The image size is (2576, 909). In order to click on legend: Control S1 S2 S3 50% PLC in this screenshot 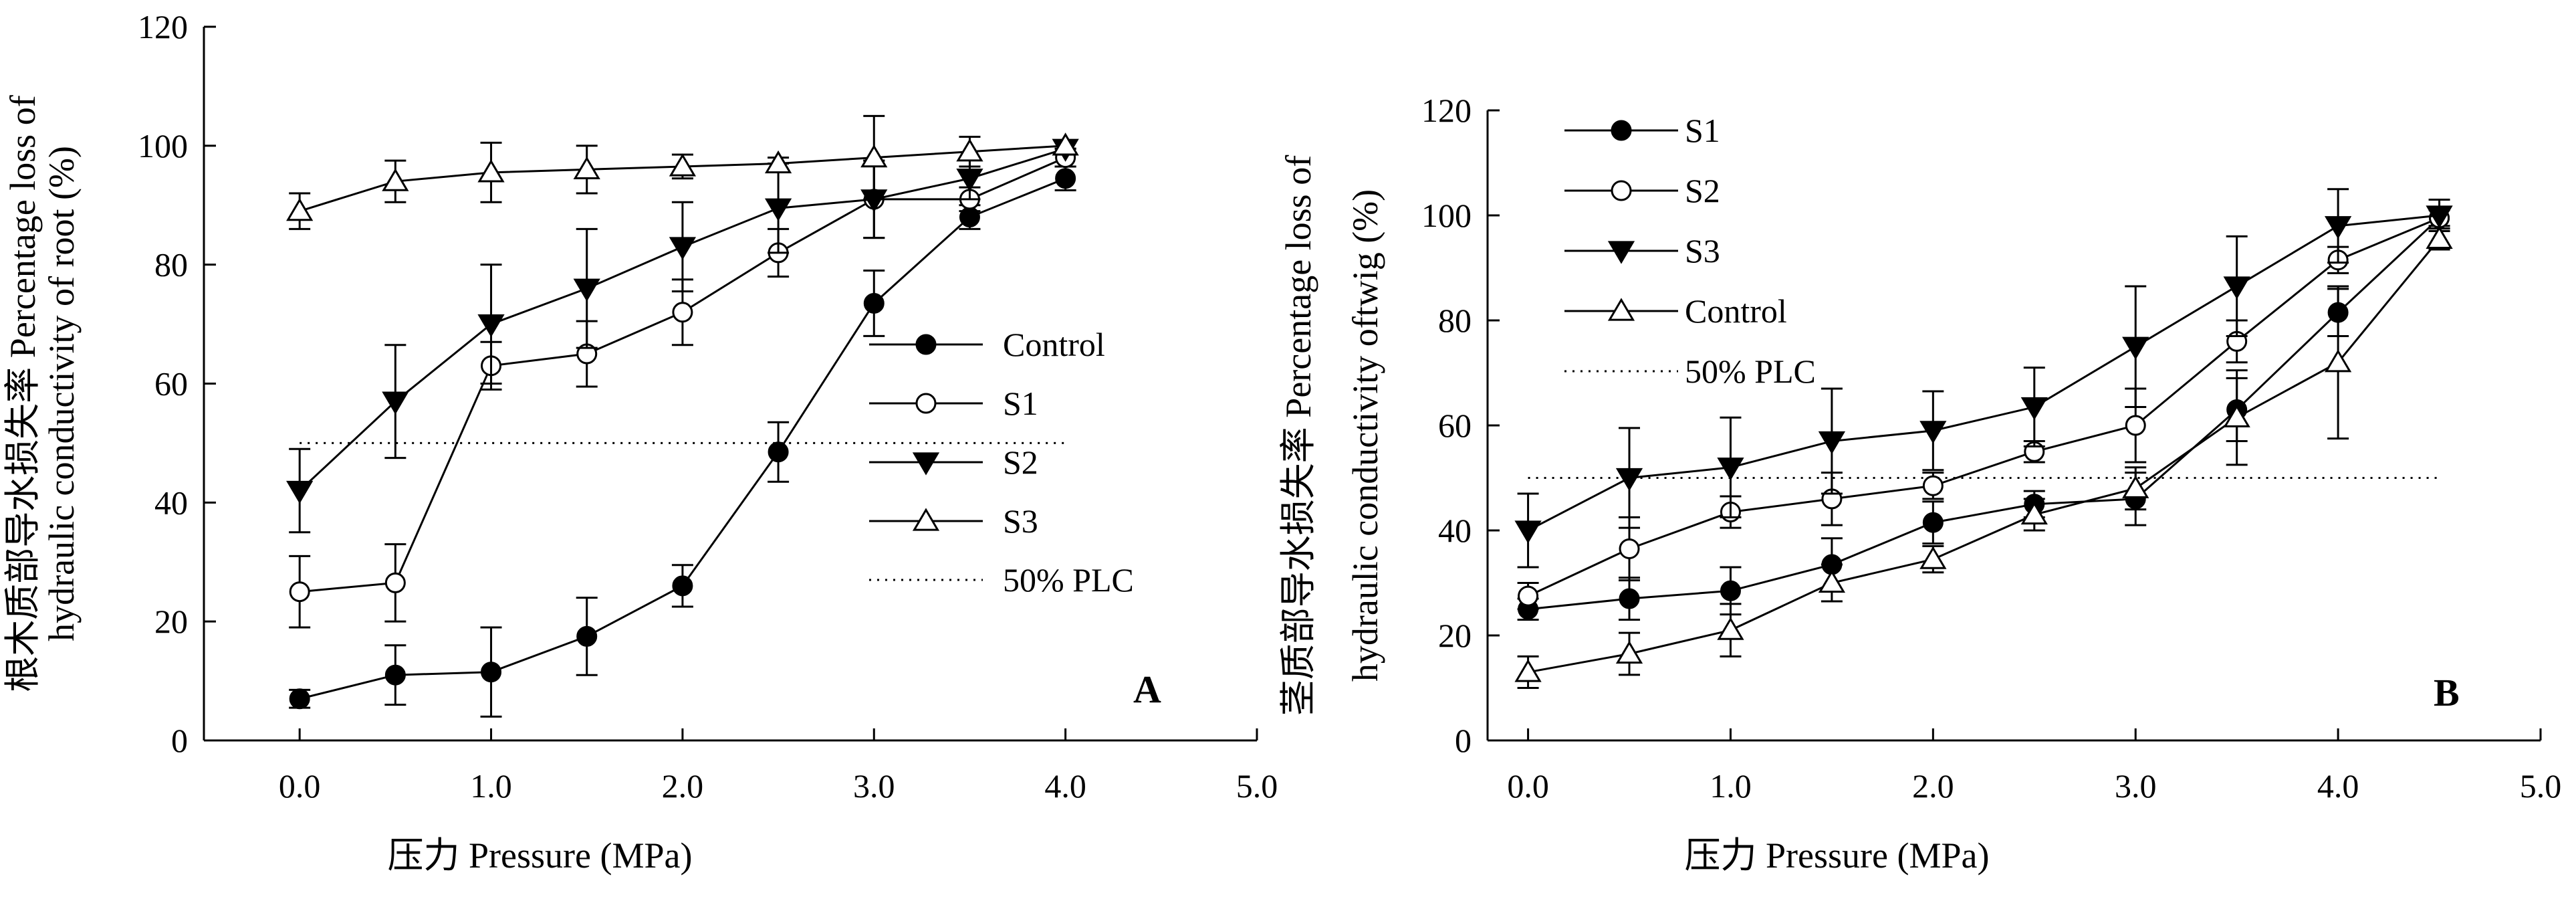, I will do `click(1001, 462)`.